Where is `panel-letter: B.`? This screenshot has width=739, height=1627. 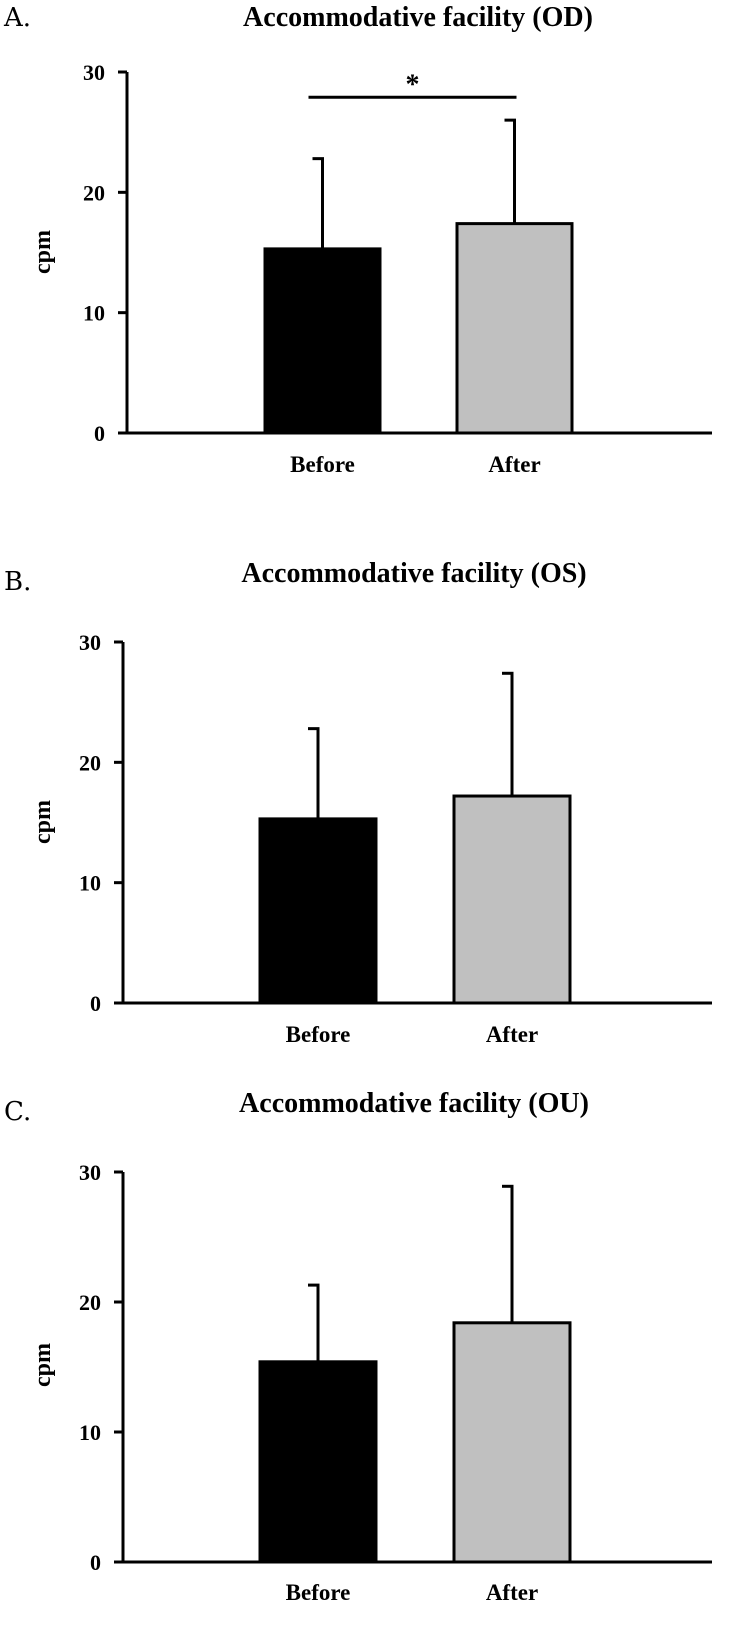 panel-letter: B. is located at coordinates (17, 582).